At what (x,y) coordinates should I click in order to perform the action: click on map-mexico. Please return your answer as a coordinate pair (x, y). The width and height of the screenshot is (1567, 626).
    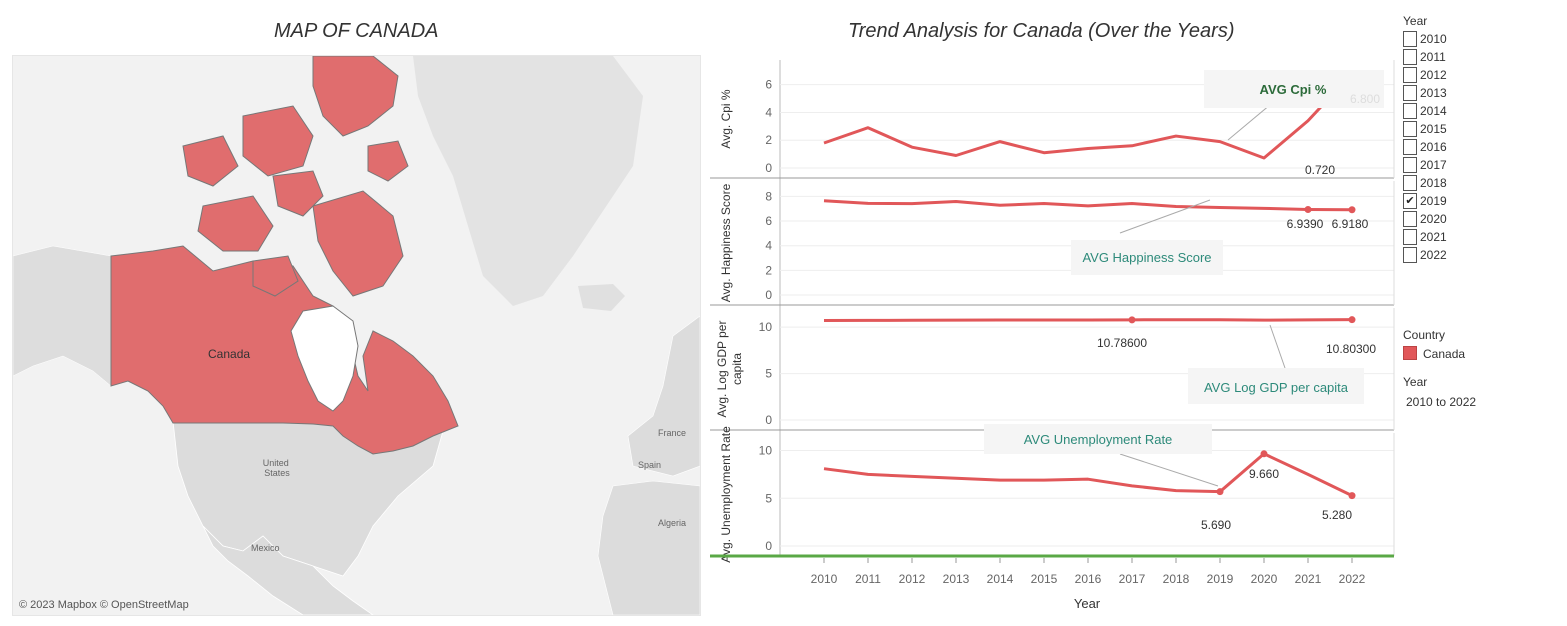
    Looking at the image, I should click on (288, 570).